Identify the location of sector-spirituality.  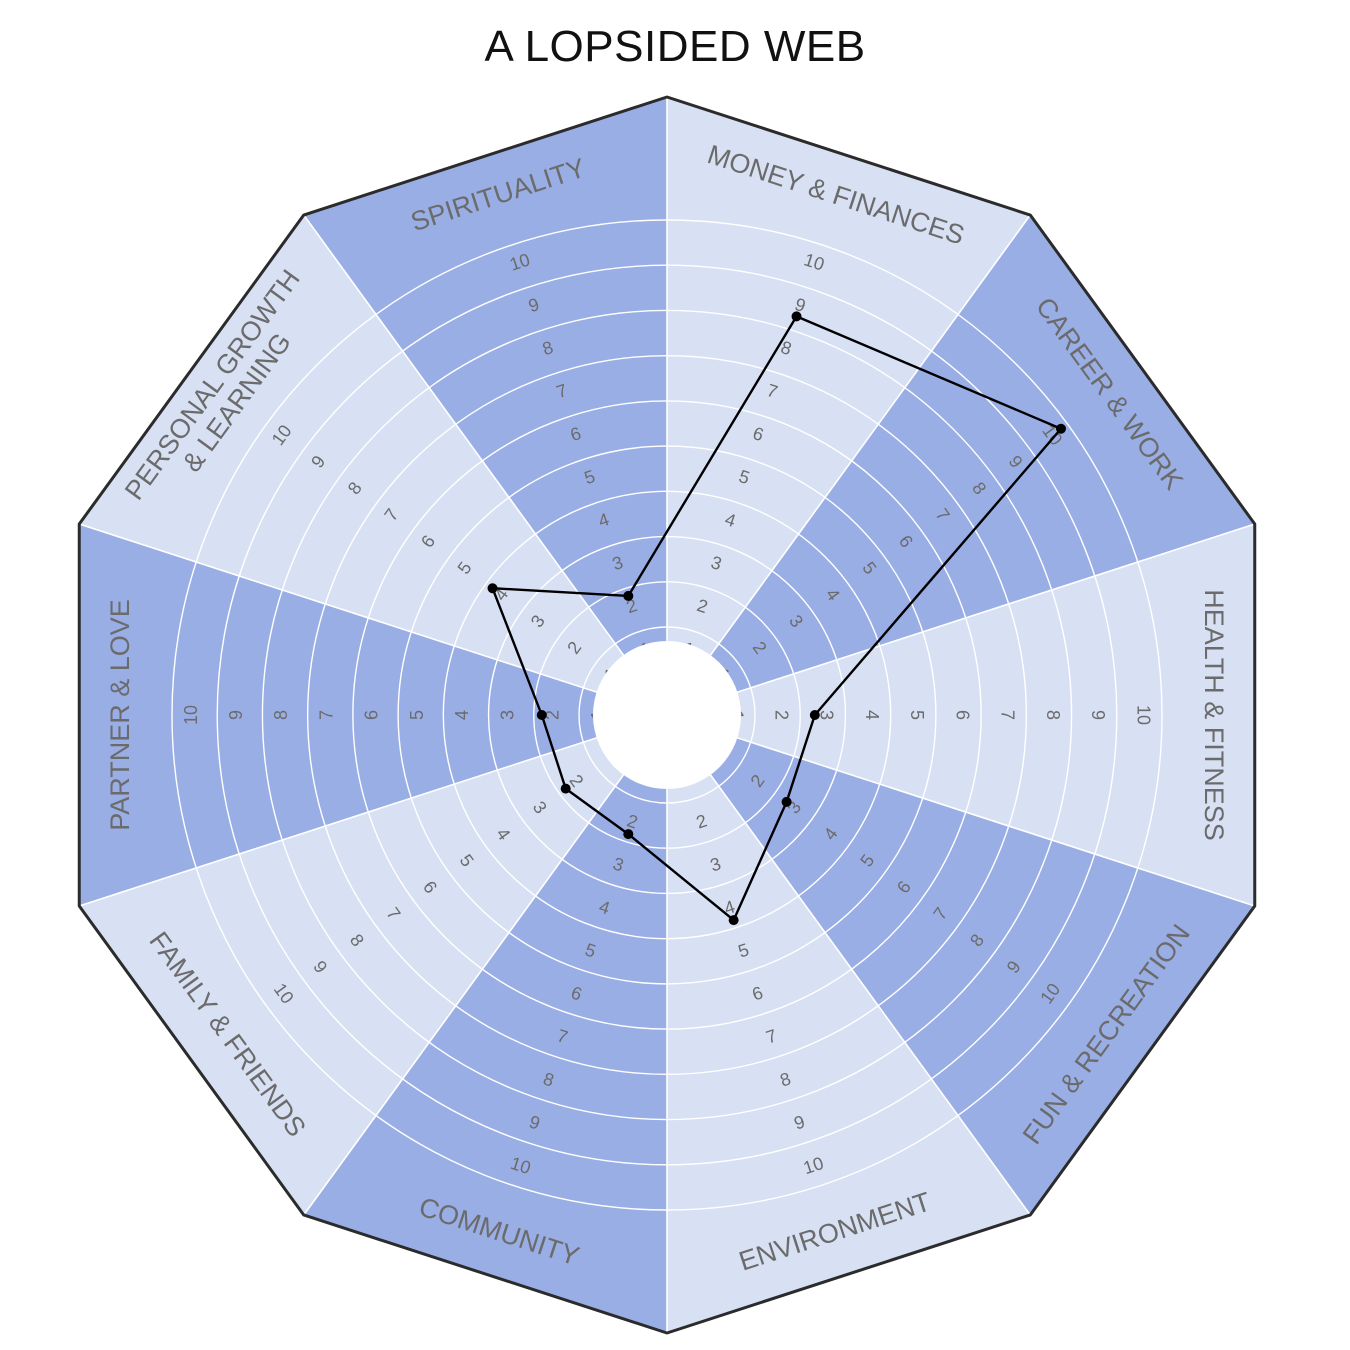
(485, 406).